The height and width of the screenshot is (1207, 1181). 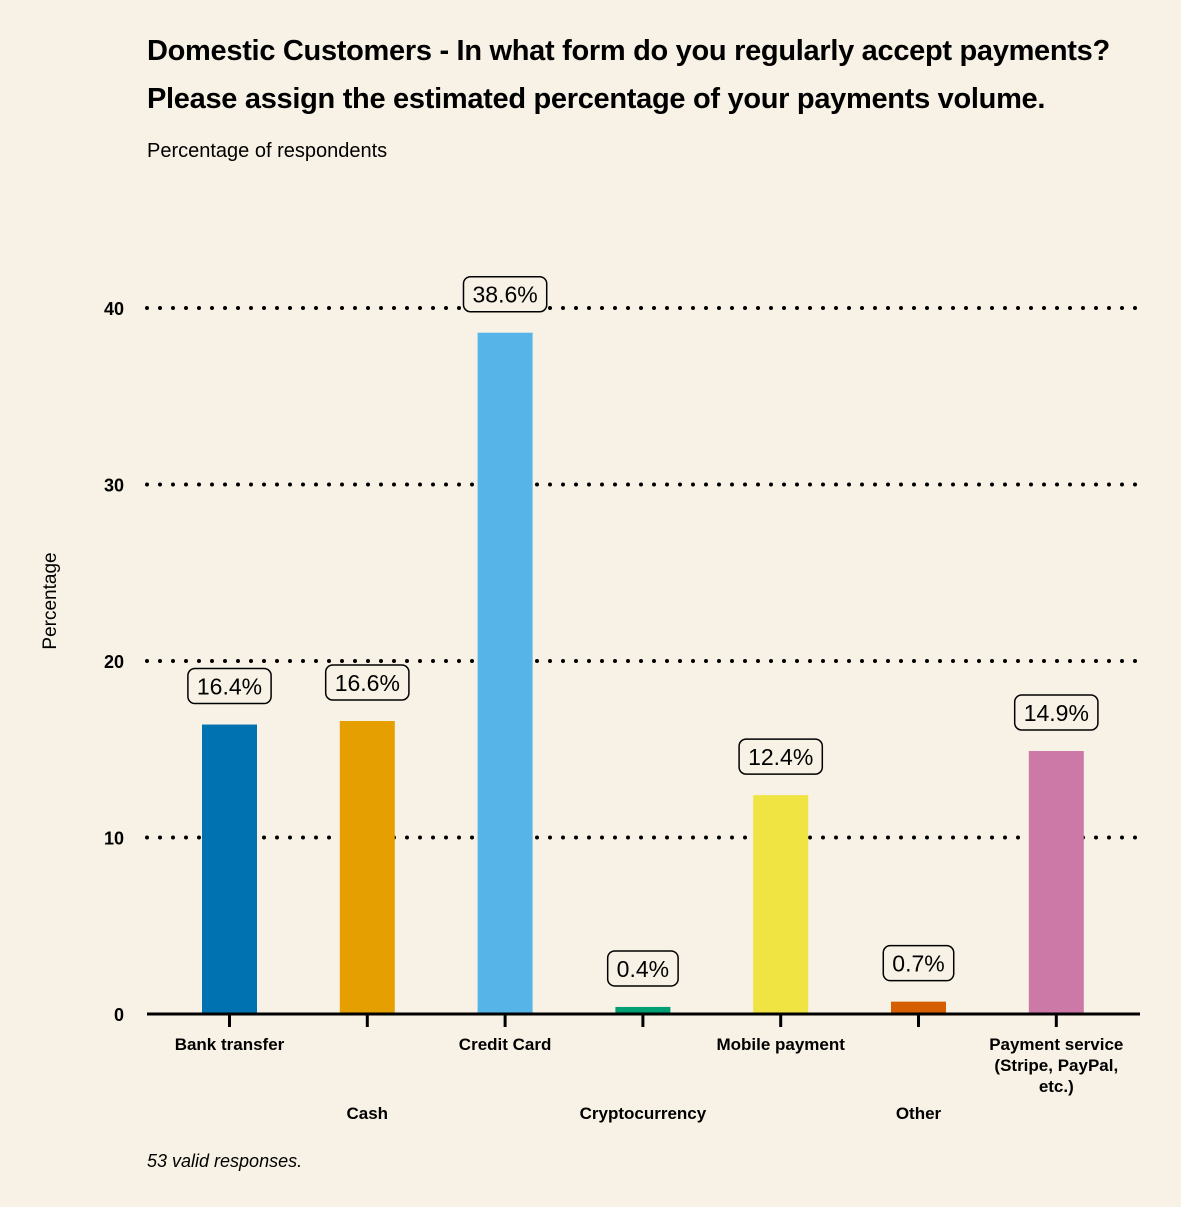 I want to click on y-tick-label: 20, so click(x=114, y=662).